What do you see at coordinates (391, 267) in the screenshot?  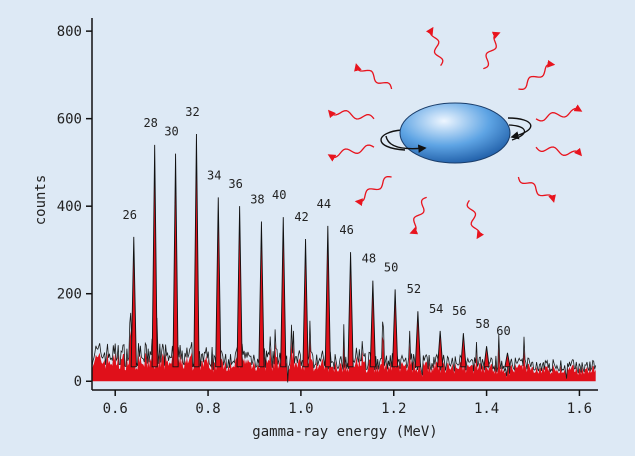 I see `peak-label-50: 50` at bounding box center [391, 267].